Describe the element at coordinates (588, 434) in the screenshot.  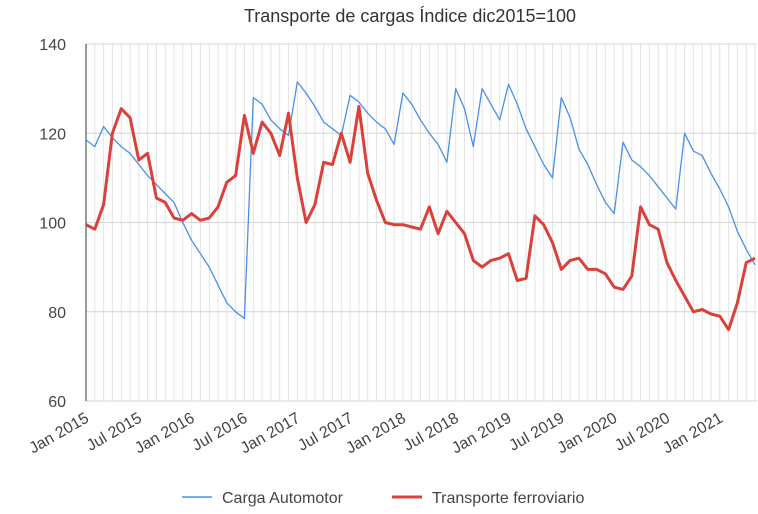
I see `x-tick-label: Jan 2020` at that location.